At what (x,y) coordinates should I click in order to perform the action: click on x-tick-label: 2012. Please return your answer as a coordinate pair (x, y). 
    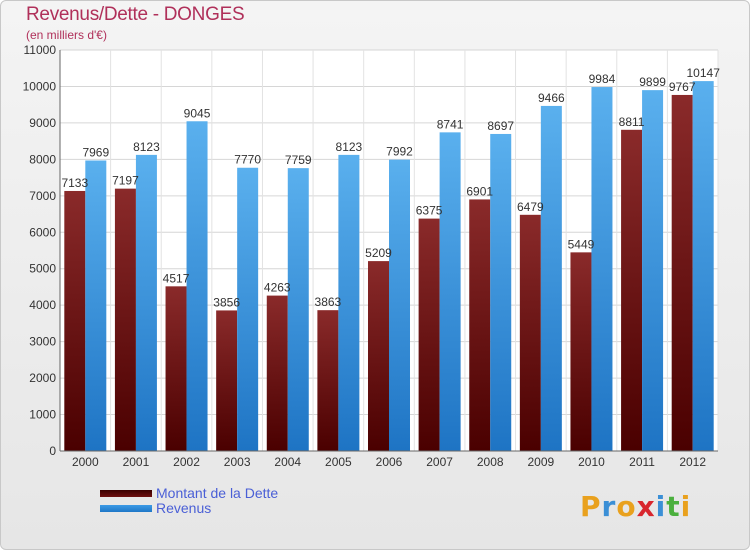
    Looking at the image, I should click on (692, 462).